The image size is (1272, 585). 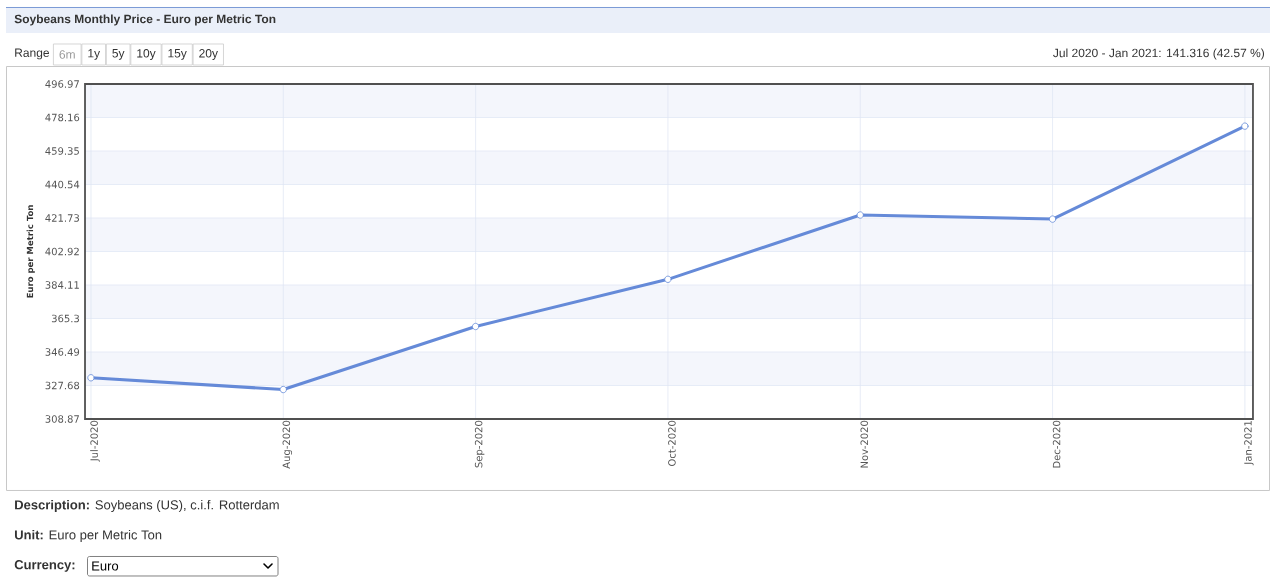 I want to click on text: Jul 2020 - Jan 2021: 141.316 (42.57 %), so click(x=1159, y=54).